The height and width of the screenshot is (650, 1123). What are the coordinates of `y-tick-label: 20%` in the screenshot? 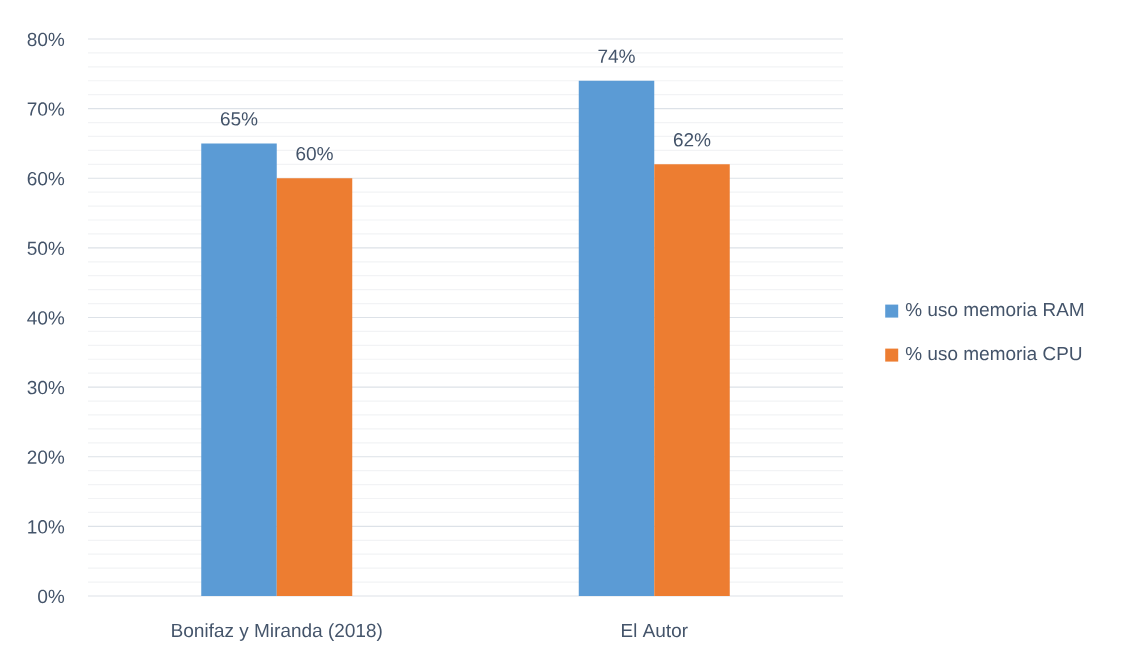 It's located at (46, 457).